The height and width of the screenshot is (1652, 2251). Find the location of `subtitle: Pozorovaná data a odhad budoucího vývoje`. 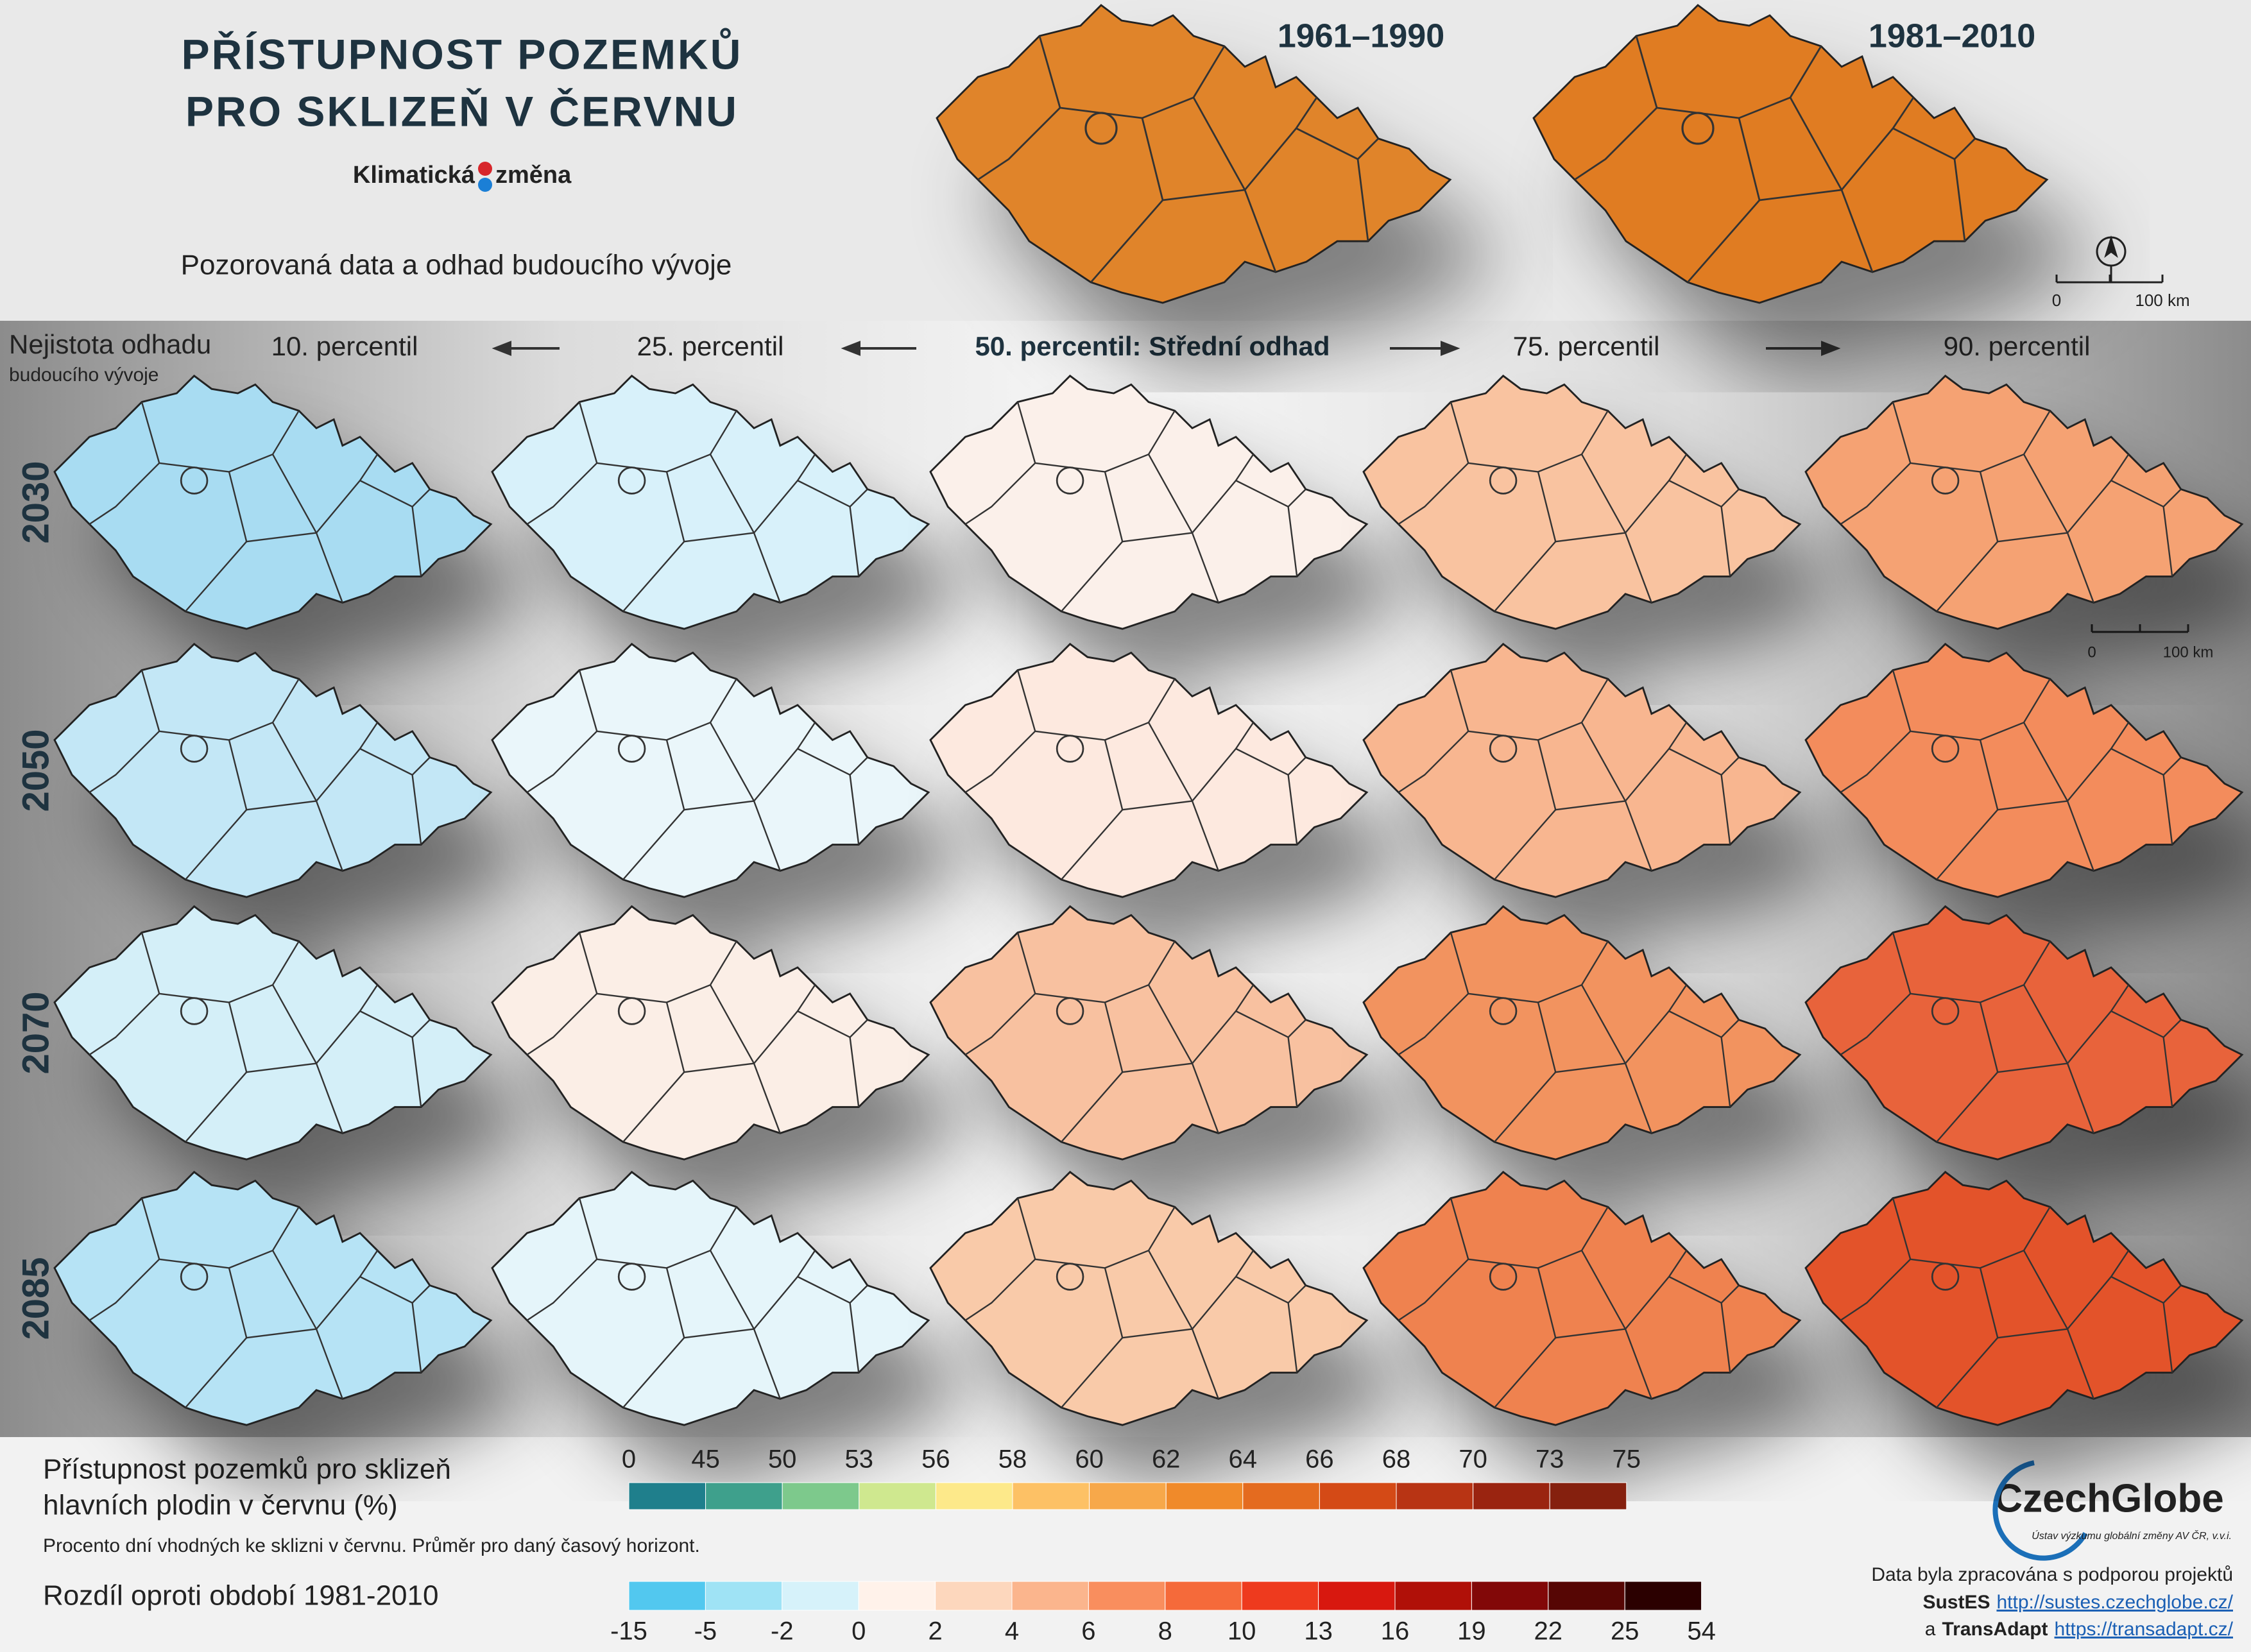

subtitle: Pozorovaná data a odhad budoucího vývoje is located at coordinates (456, 265).